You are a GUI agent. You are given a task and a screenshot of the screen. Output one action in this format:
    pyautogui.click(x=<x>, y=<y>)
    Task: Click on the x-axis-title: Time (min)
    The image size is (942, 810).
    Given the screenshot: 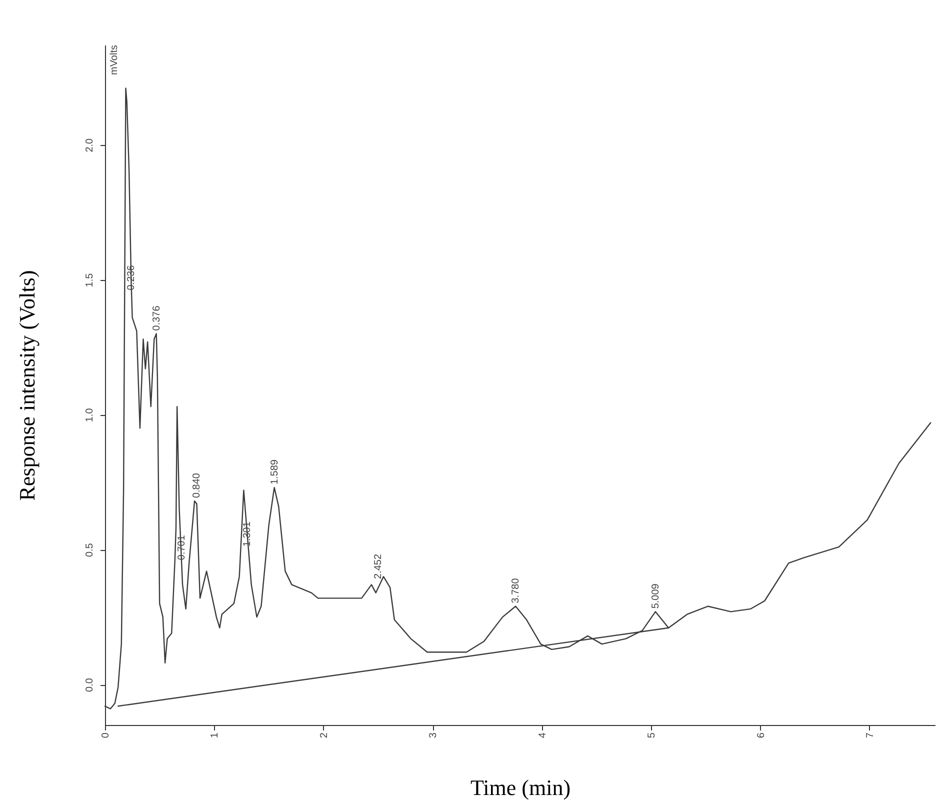 What is the action you would take?
    pyautogui.click(x=520, y=787)
    